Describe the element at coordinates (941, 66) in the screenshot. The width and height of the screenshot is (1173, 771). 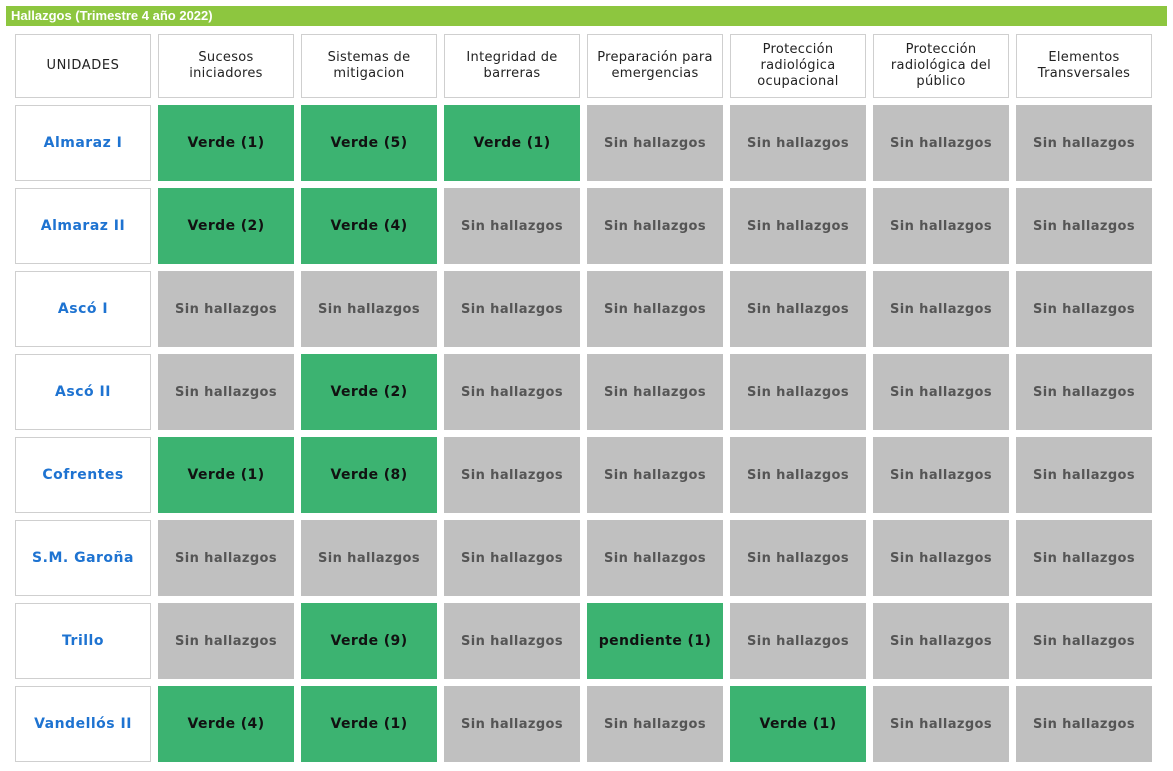
I see `column-header-proteccion-radiologica-publico: Protección radiológica del público` at that location.